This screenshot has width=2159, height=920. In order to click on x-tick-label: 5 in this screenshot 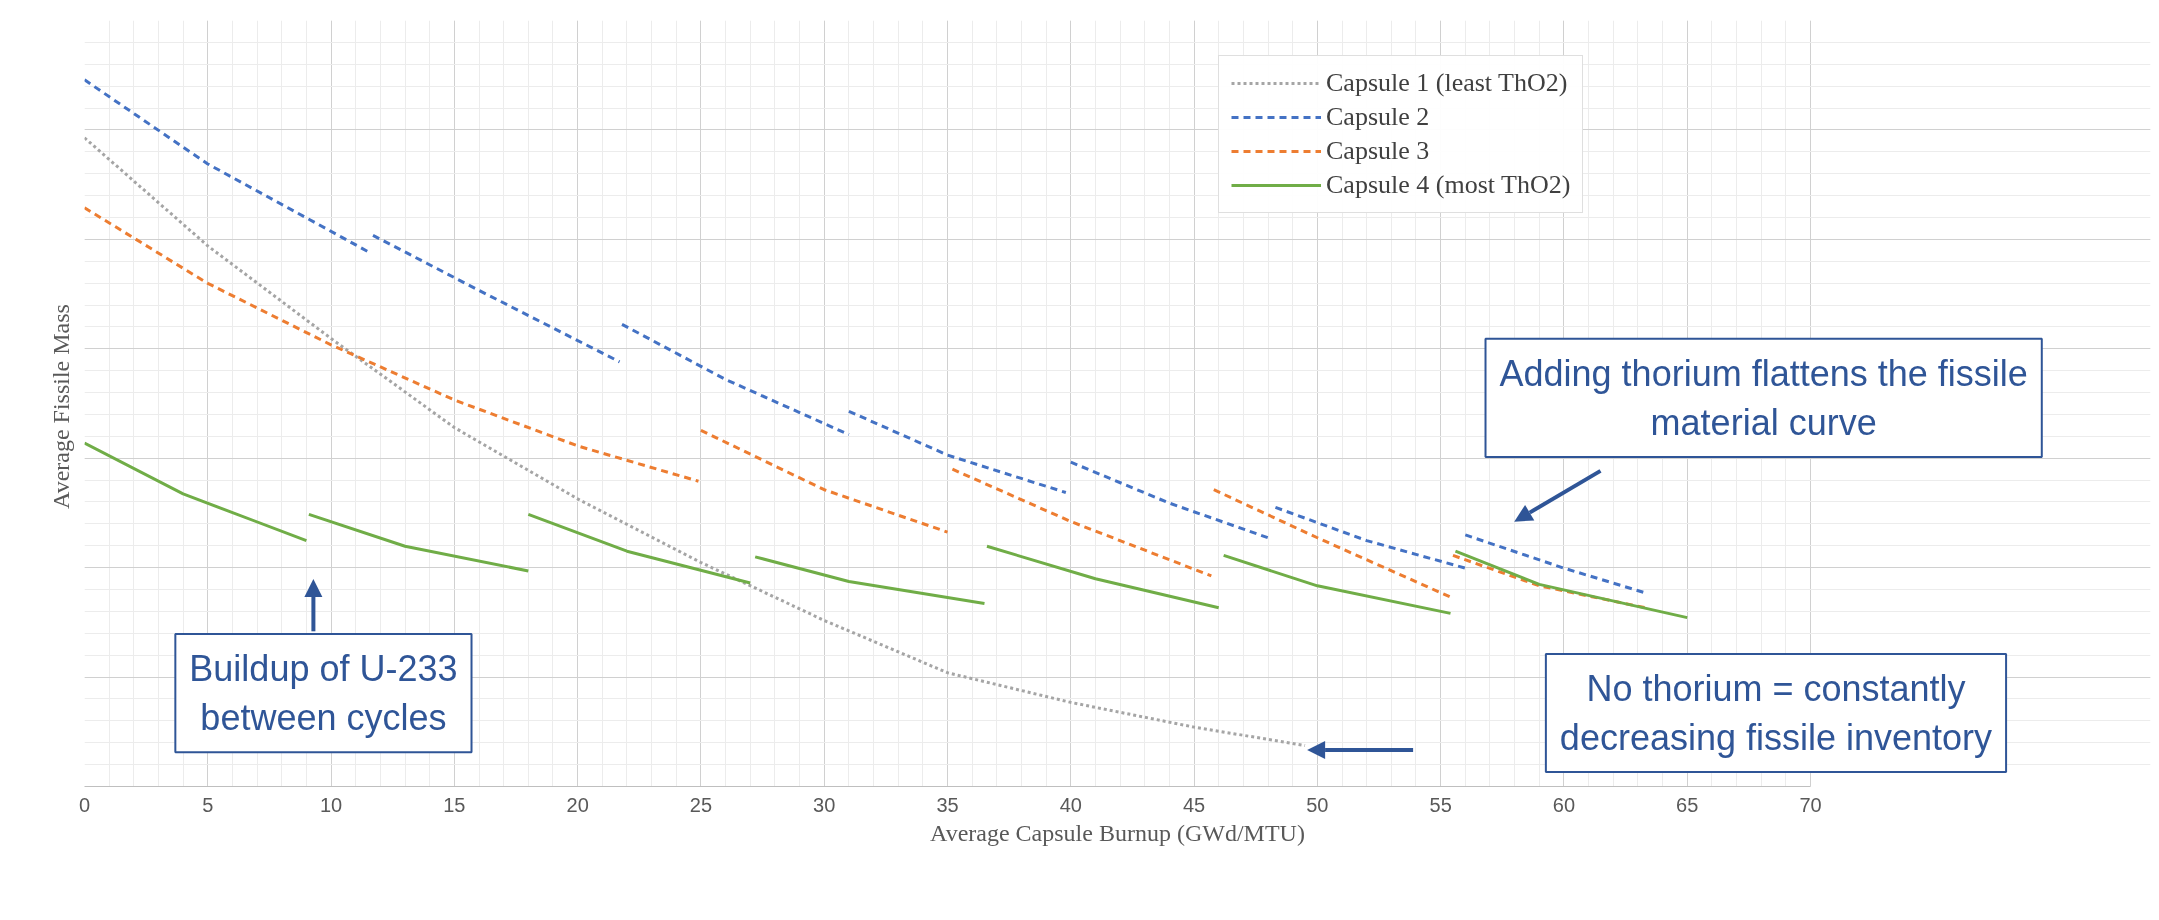, I will do `click(208, 804)`.